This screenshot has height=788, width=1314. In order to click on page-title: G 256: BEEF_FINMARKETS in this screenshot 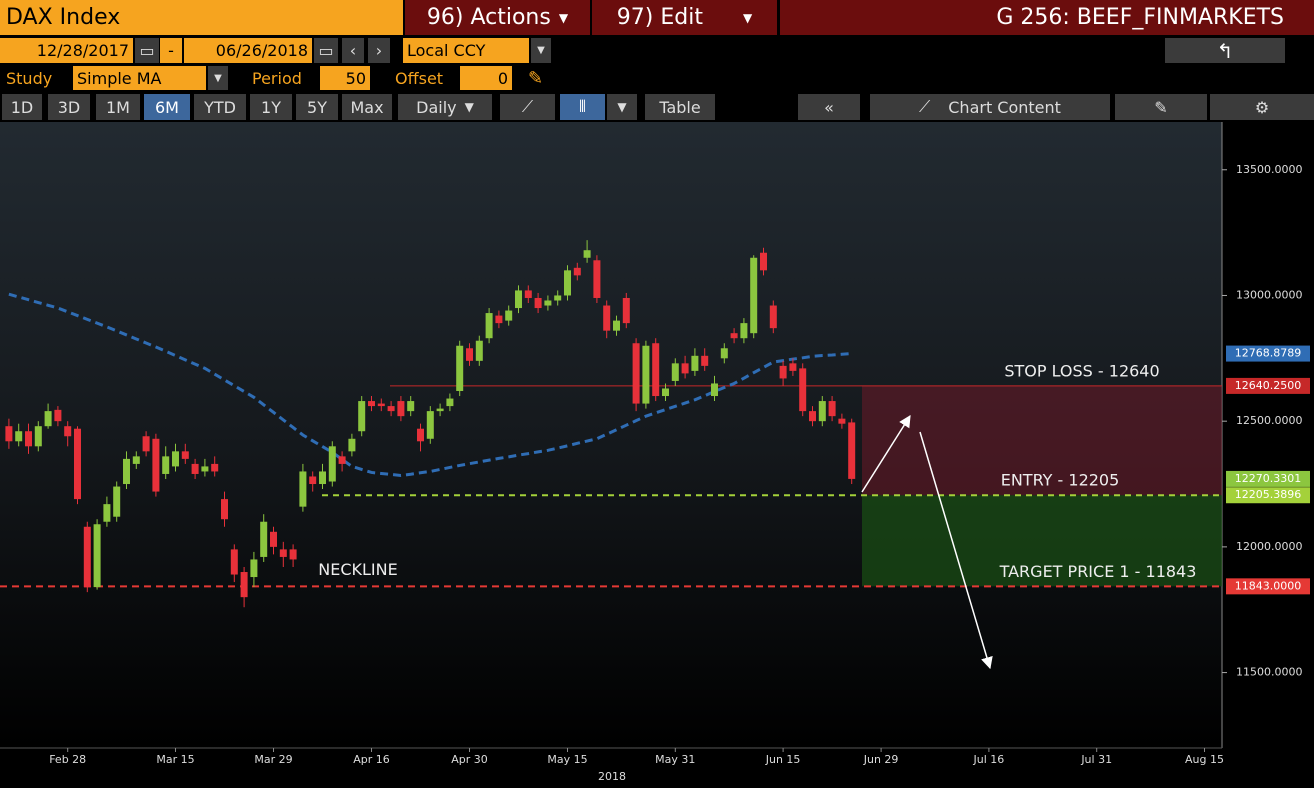, I will do `click(1047, 17)`.